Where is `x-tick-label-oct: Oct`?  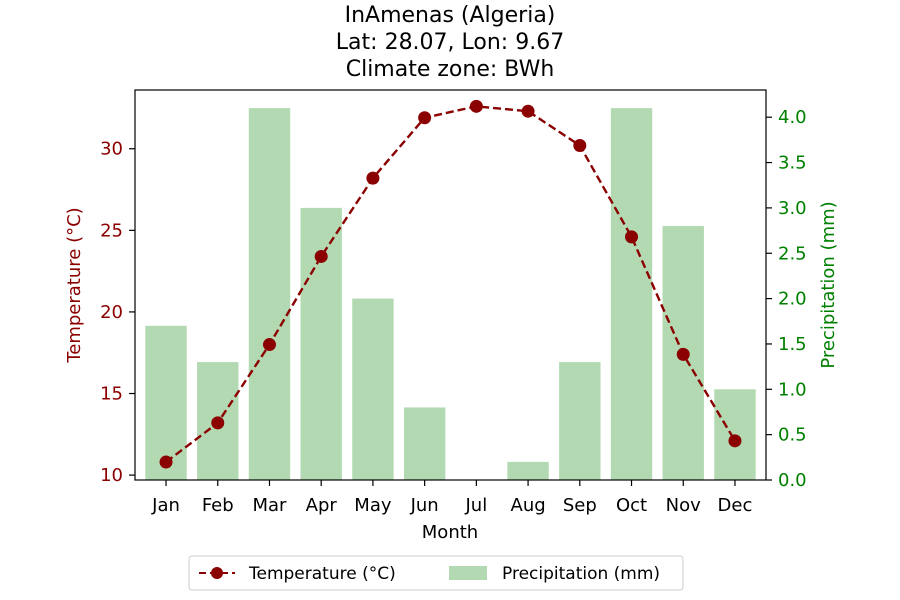 x-tick-label-oct: Oct is located at coordinates (631, 505).